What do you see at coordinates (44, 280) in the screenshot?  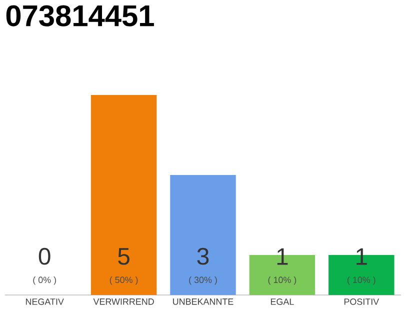 I see `annotation: ( 0% )` at bounding box center [44, 280].